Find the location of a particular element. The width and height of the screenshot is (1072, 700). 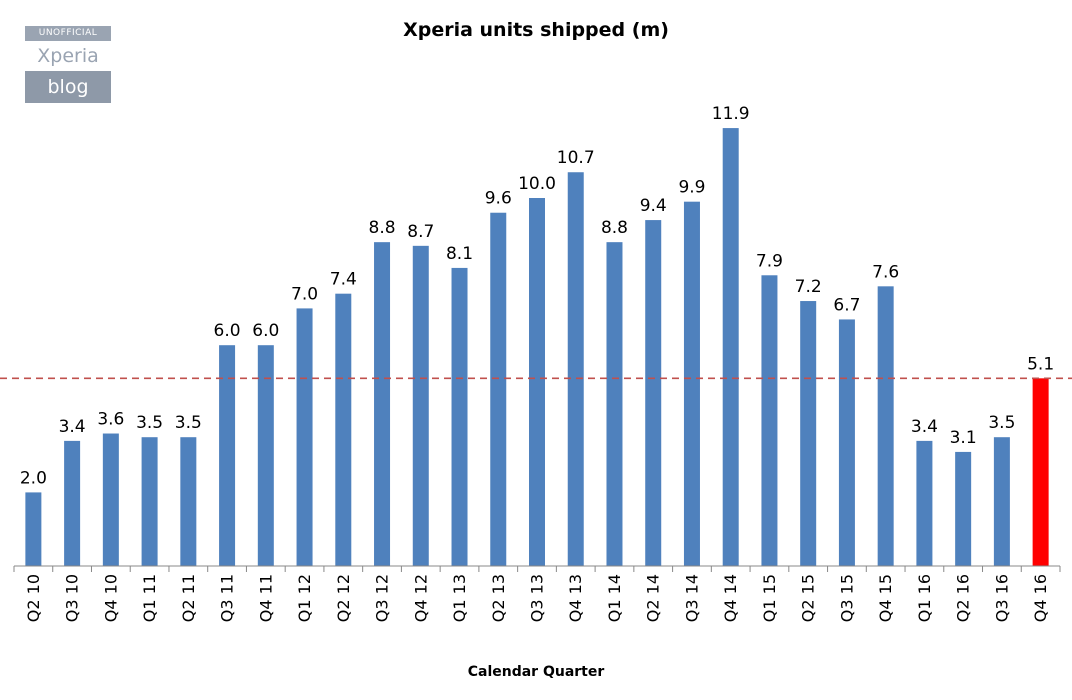

value-label-10: 8.7 is located at coordinates (420, 232).